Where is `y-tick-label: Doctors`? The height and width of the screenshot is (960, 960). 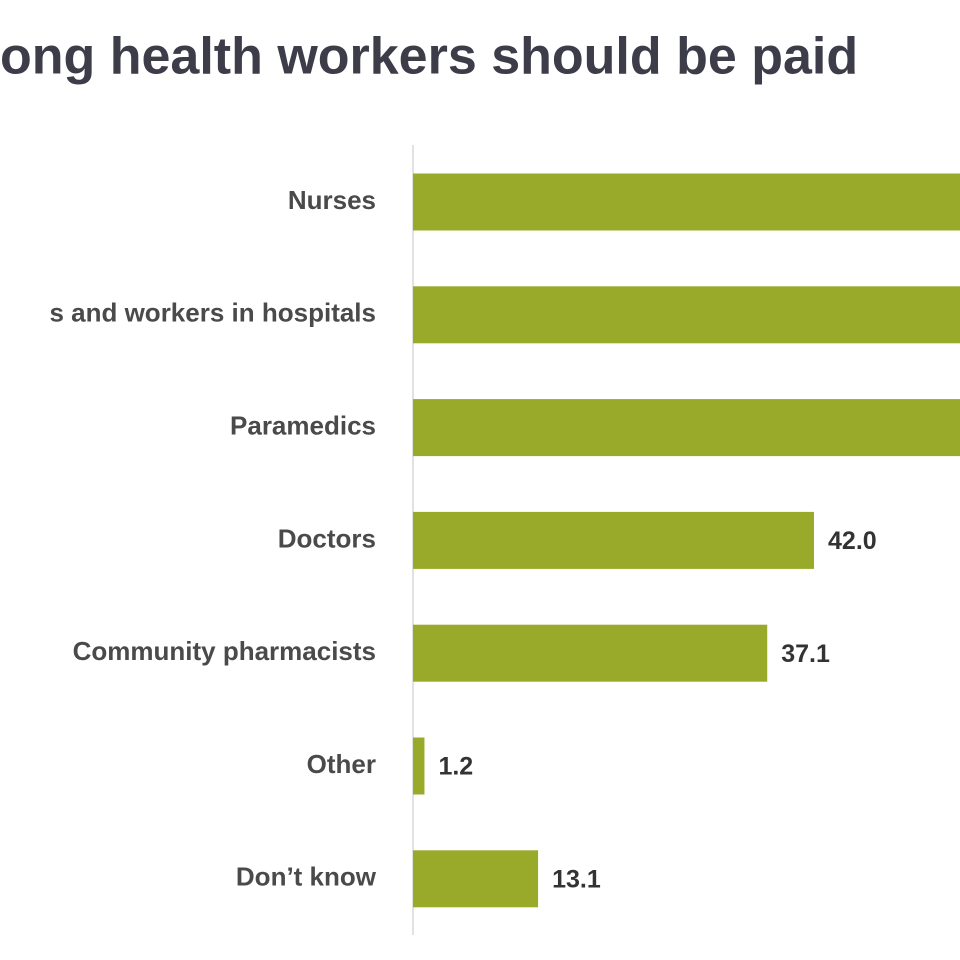 y-tick-label: Doctors is located at coordinates (327, 538).